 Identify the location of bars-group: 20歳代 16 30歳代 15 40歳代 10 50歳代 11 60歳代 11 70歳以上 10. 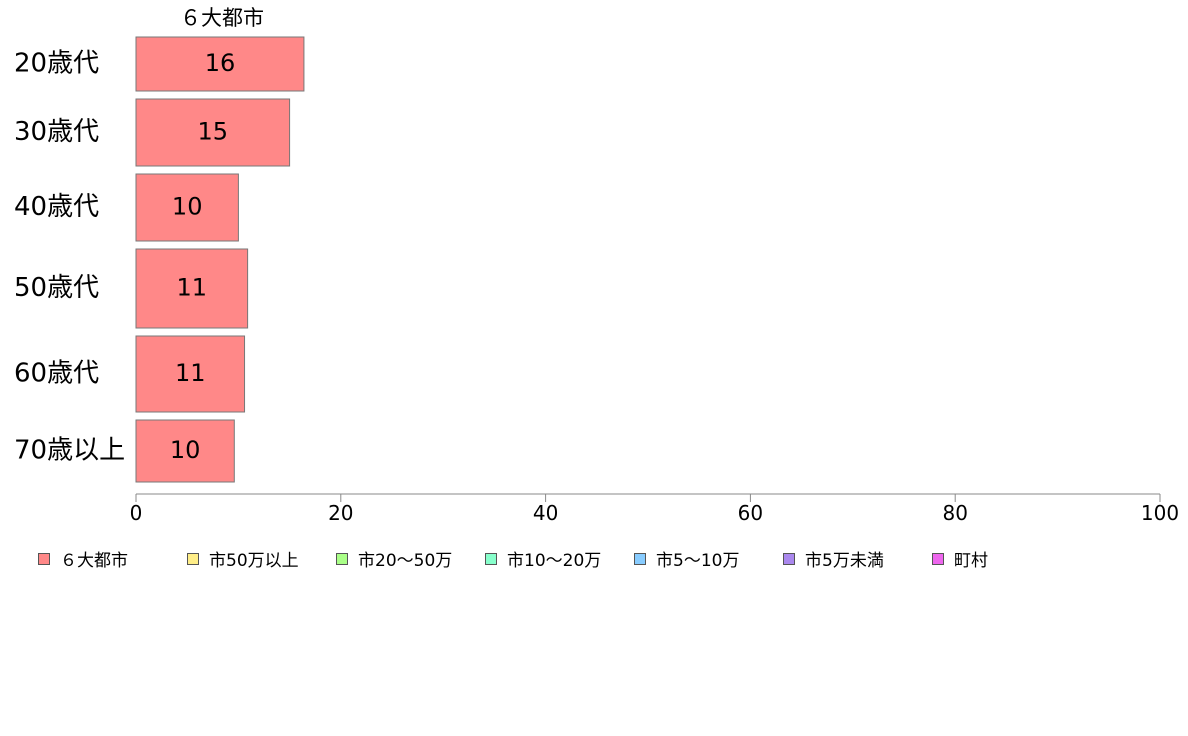
(159, 259).